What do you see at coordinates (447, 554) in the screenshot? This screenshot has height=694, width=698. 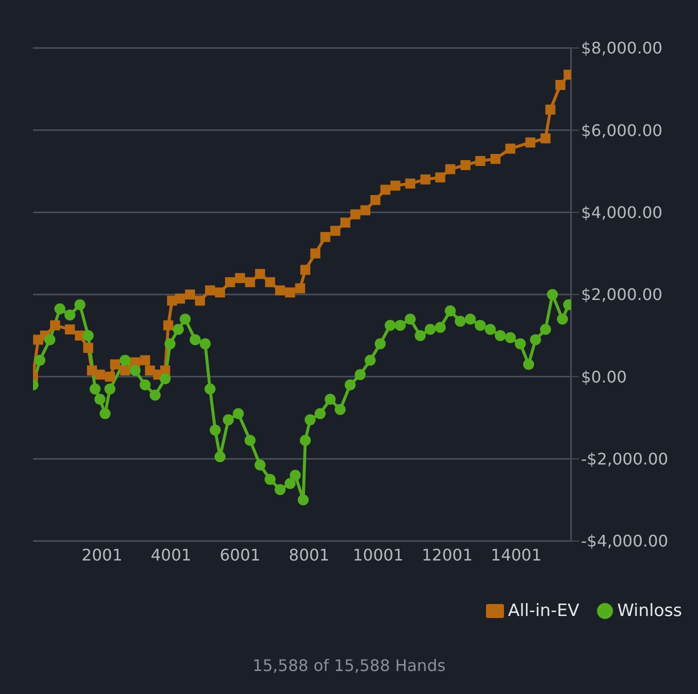 I see `x-tick-label: 12001` at bounding box center [447, 554].